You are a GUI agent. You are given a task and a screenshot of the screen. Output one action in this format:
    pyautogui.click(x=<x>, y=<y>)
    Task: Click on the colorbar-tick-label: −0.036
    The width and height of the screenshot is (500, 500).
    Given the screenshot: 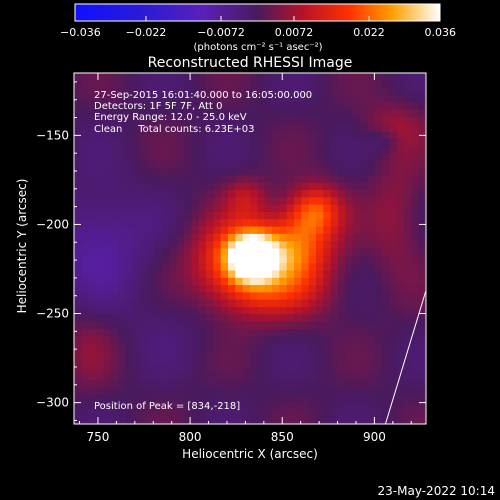 What is the action you would take?
    pyautogui.click(x=80, y=32)
    